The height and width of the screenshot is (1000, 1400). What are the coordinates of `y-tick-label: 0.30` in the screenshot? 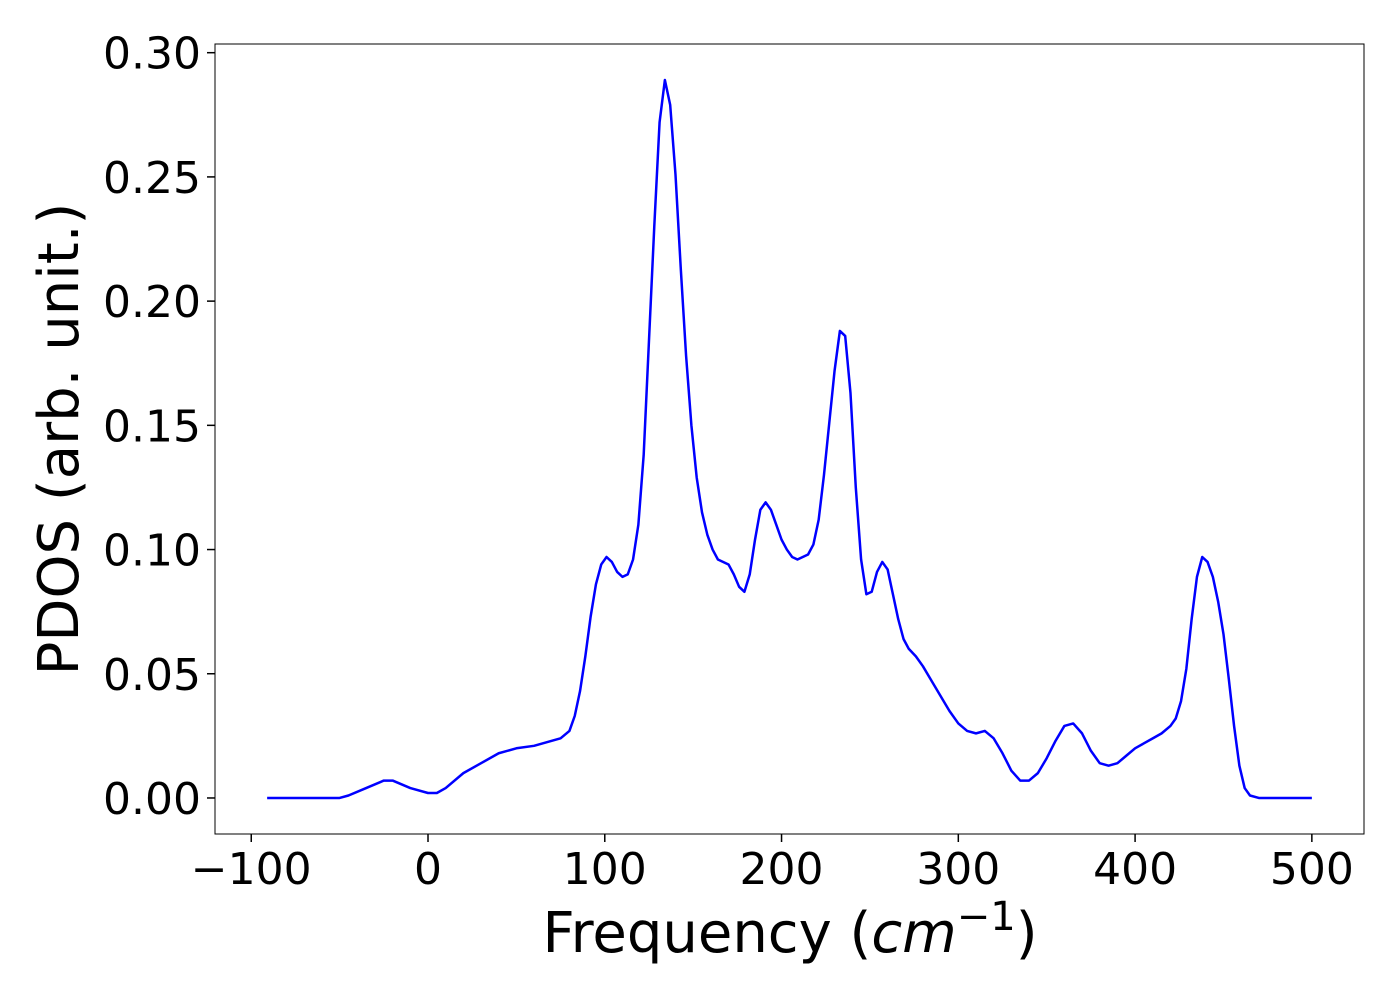 It's located at (152, 54).